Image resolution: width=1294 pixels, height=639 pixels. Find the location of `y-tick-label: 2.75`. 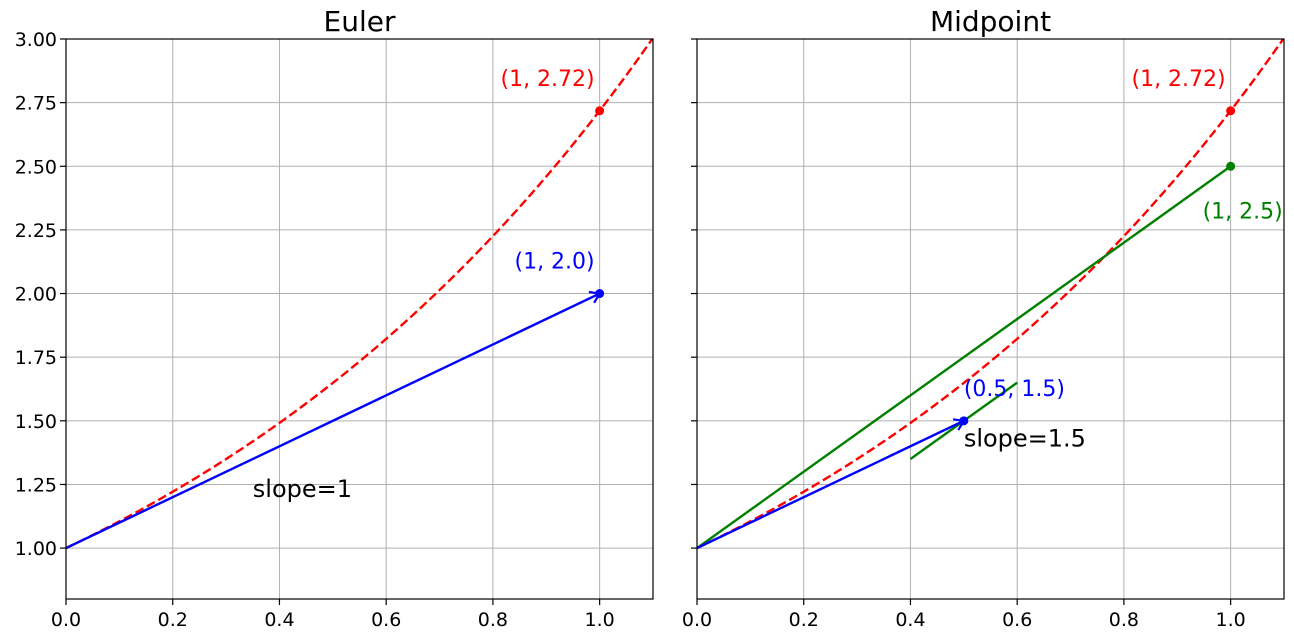

y-tick-label: 2.75 is located at coordinates (36, 104).